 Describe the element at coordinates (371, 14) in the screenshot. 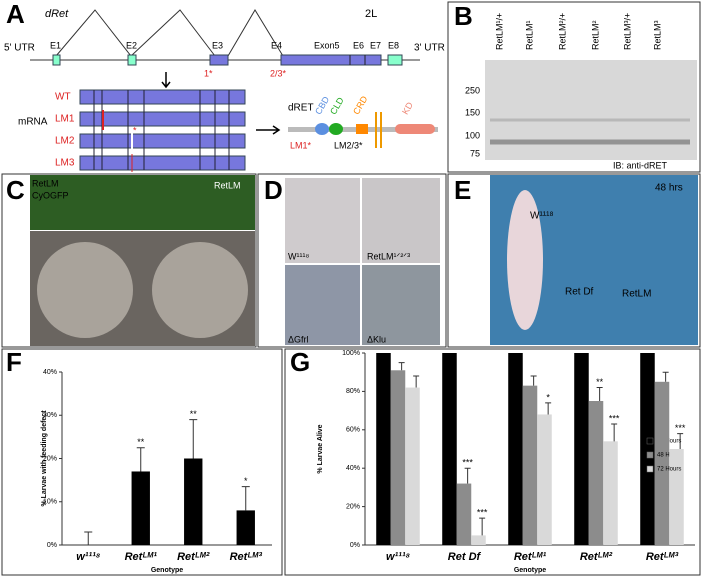

I see `chromosome: 2L` at that location.